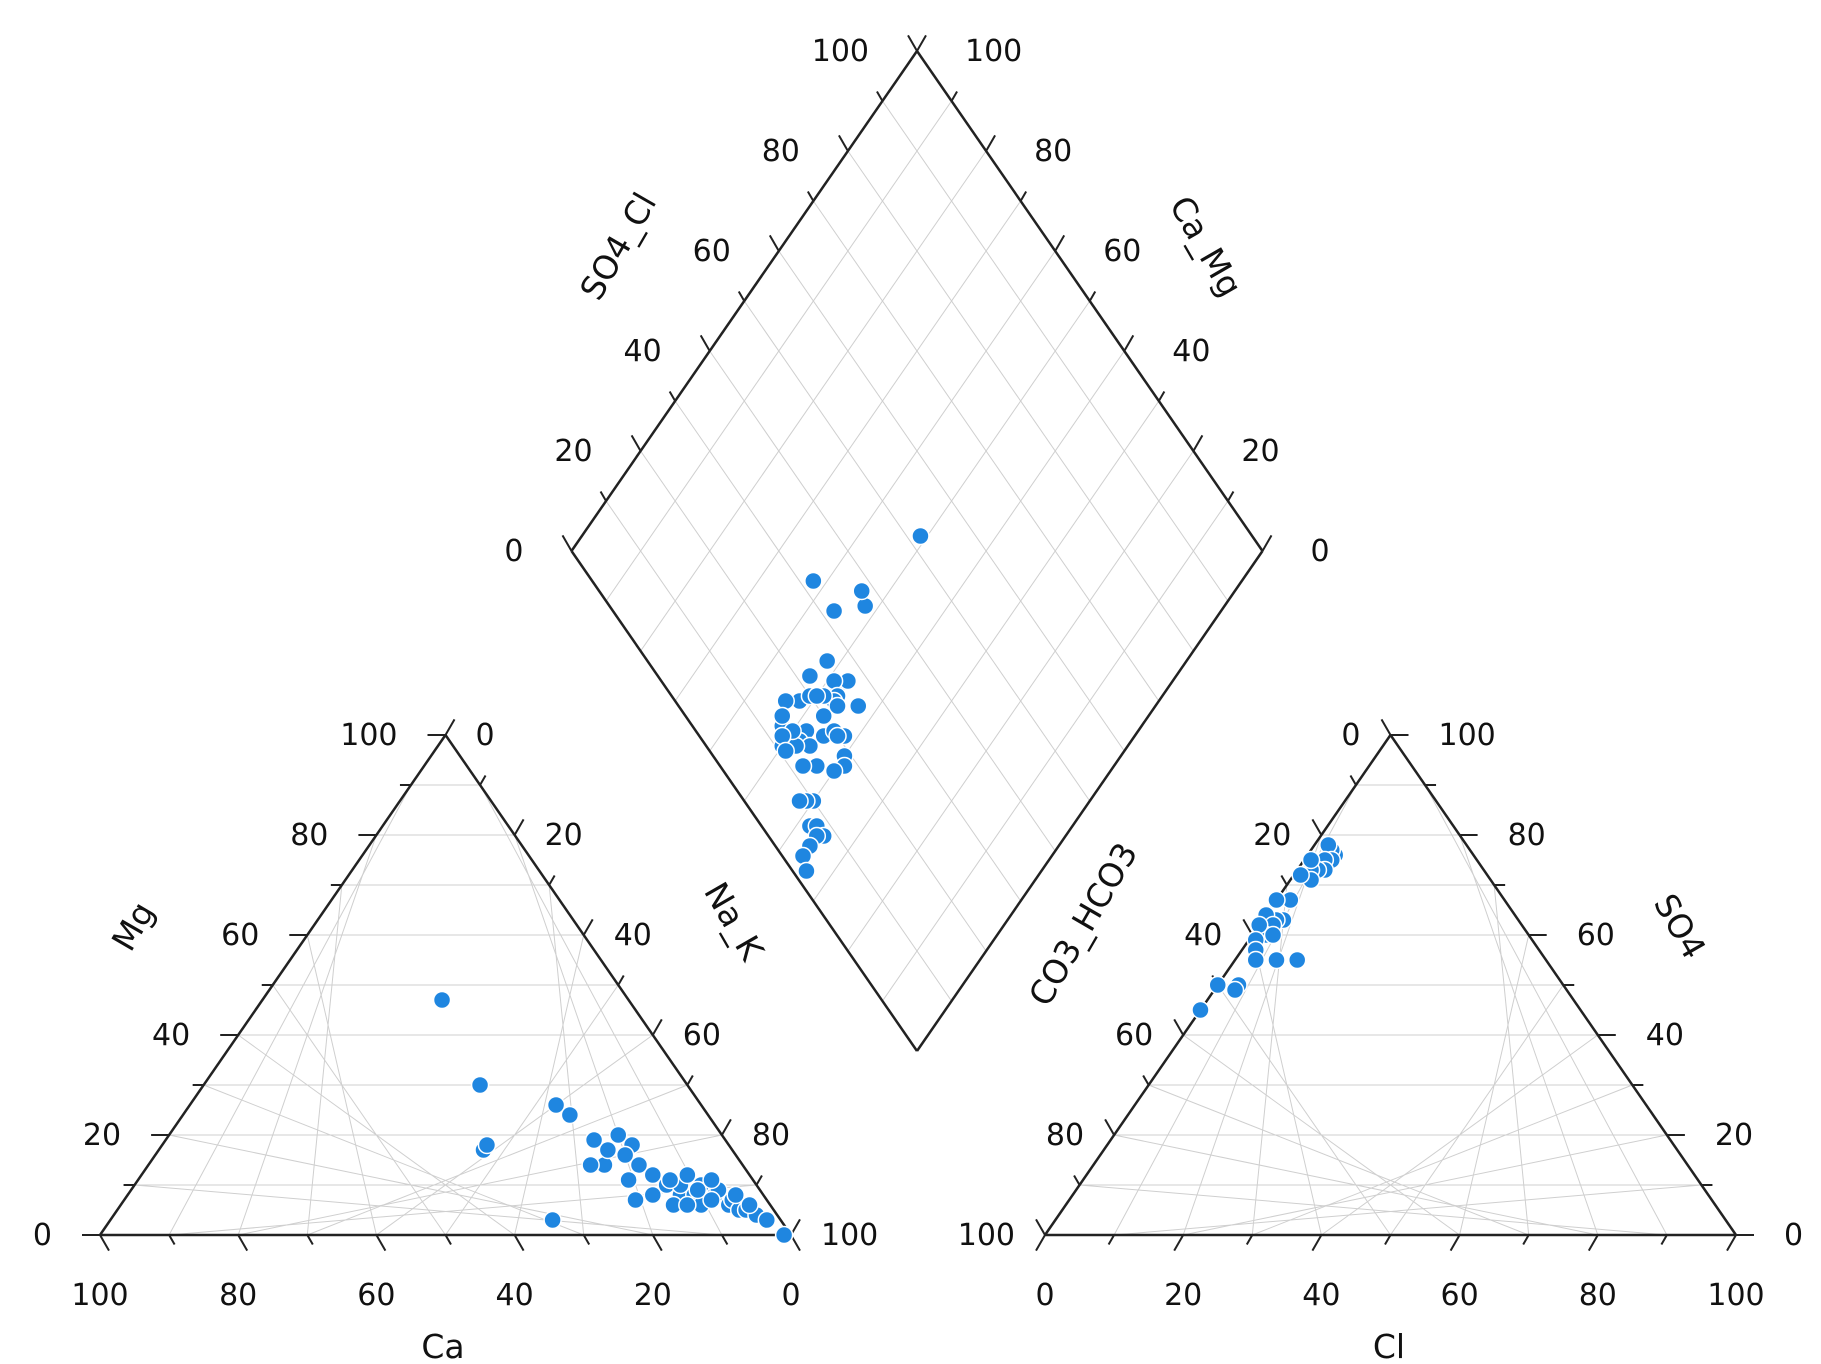 The width and height of the screenshot is (1821, 1364). Describe the element at coordinates (1044, 1295) in the screenshot. I see `anion-bottom-tick-label: 0` at that location.